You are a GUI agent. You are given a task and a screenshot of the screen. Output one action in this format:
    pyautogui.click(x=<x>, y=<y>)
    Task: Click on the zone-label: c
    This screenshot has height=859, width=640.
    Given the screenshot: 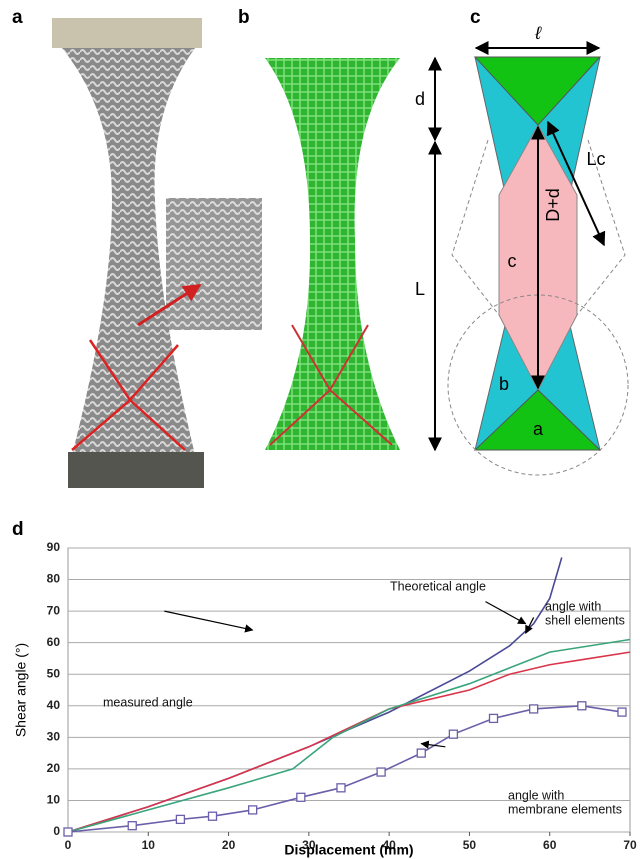 What is the action you would take?
    pyautogui.click(x=512, y=261)
    